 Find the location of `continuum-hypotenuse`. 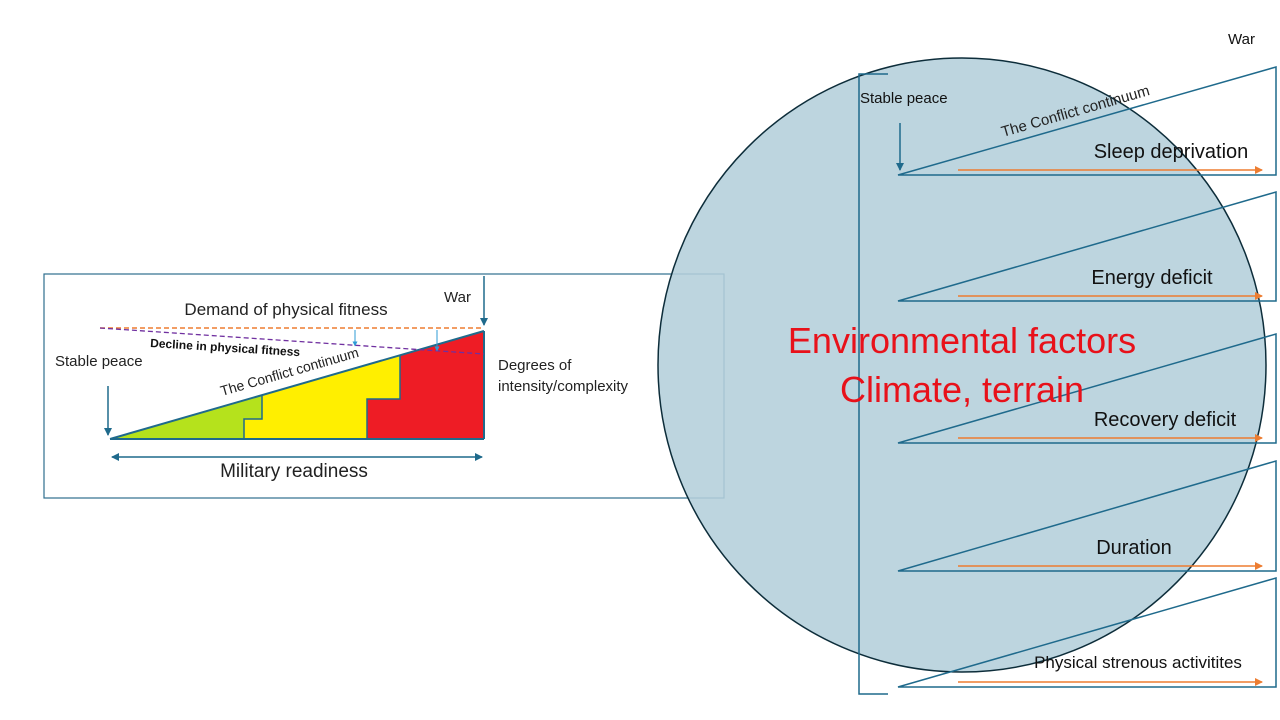

continuum-hypotenuse is located at coordinates (297, 385).